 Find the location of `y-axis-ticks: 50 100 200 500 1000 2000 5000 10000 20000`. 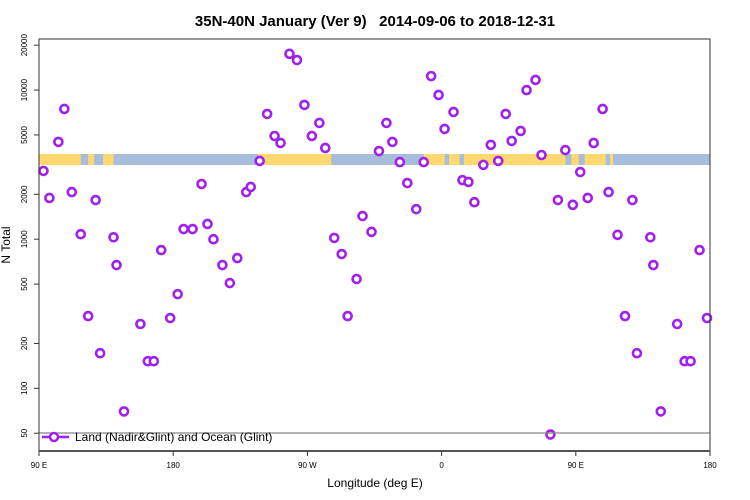

y-axis-ticks: 50 100 200 500 1000 2000 5000 10000 20000 is located at coordinates (29, 236).